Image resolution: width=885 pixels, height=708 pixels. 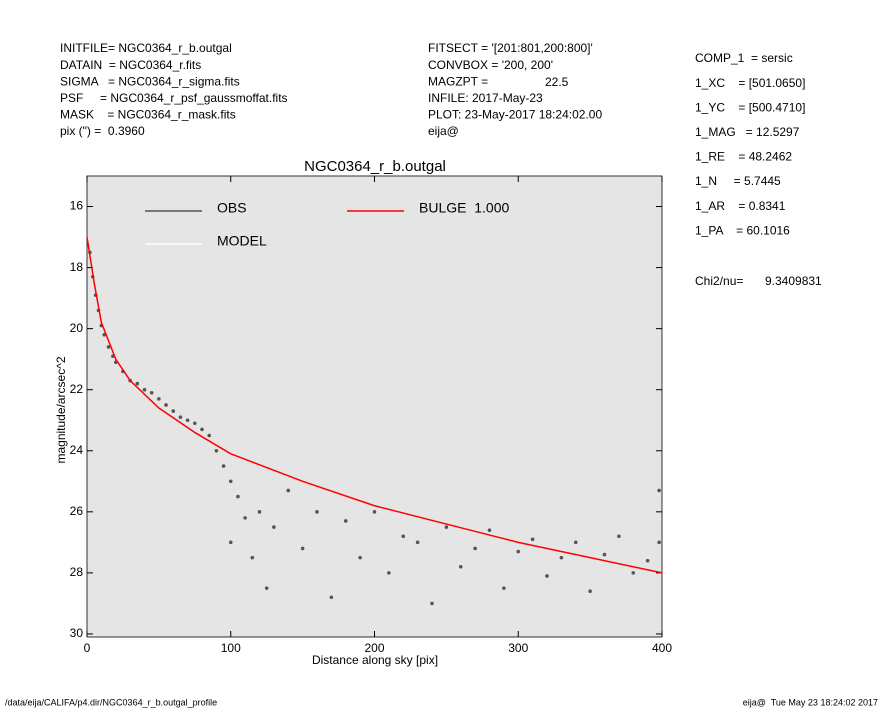 What do you see at coordinates (750, 83) in the screenshot?
I see `fit-parameter: 1_XC = [501.0650]` at bounding box center [750, 83].